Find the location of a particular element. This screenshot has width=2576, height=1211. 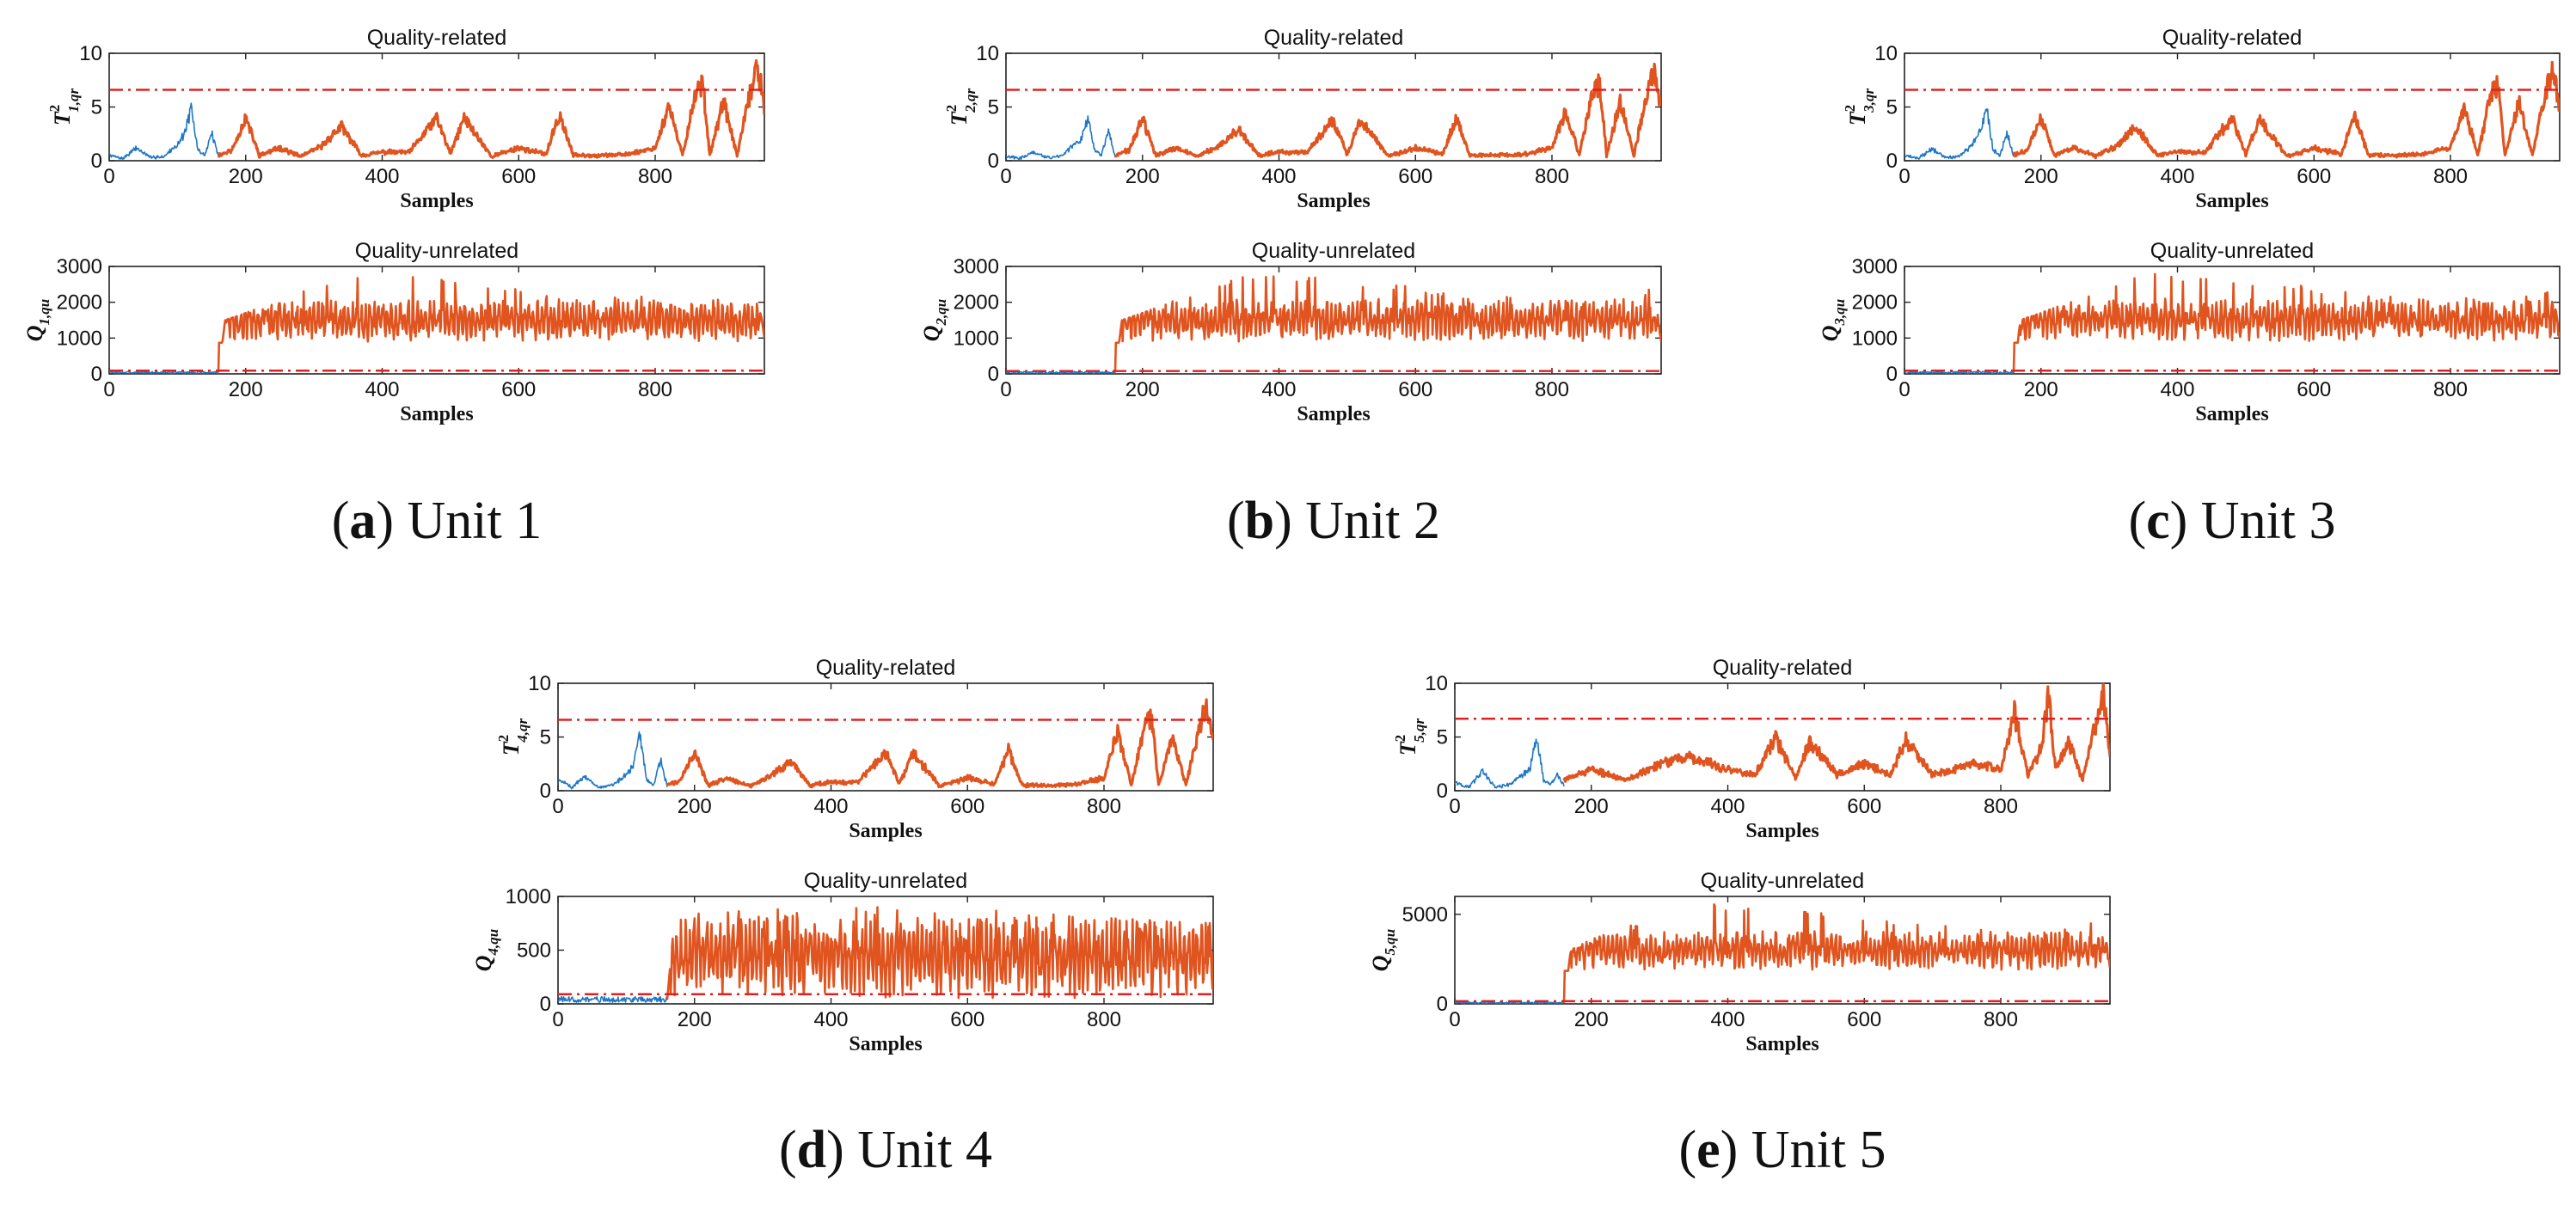

y-axis-label-sub: 3,qu is located at coordinates (1839, 313).